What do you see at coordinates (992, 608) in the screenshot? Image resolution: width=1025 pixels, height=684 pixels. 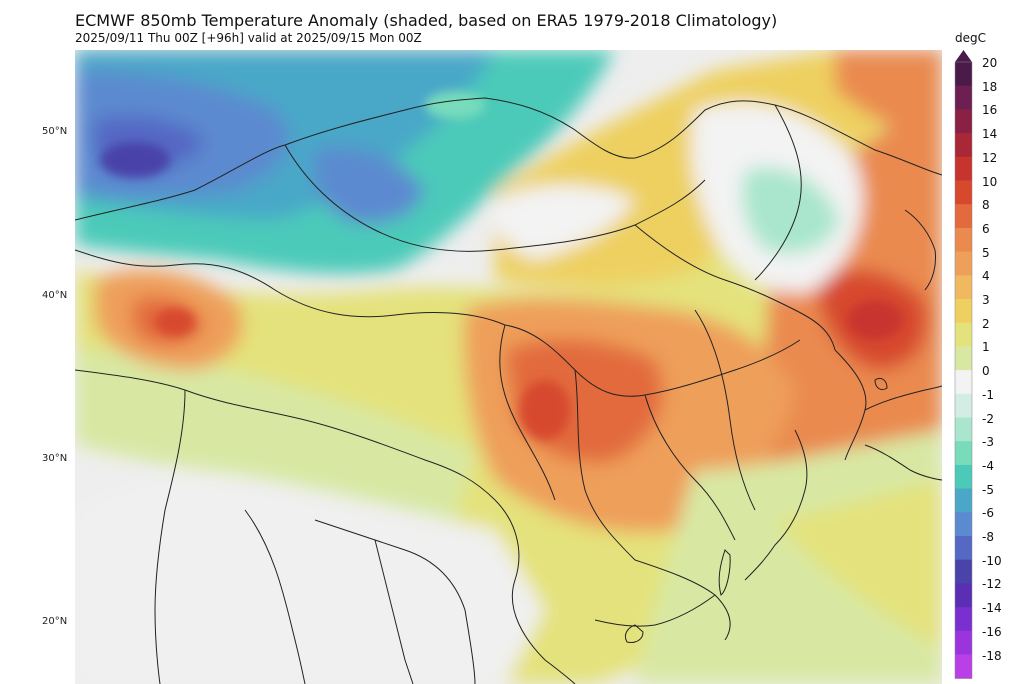 I see `colorbar-tick-label: -14` at bounding box center [992, 608].